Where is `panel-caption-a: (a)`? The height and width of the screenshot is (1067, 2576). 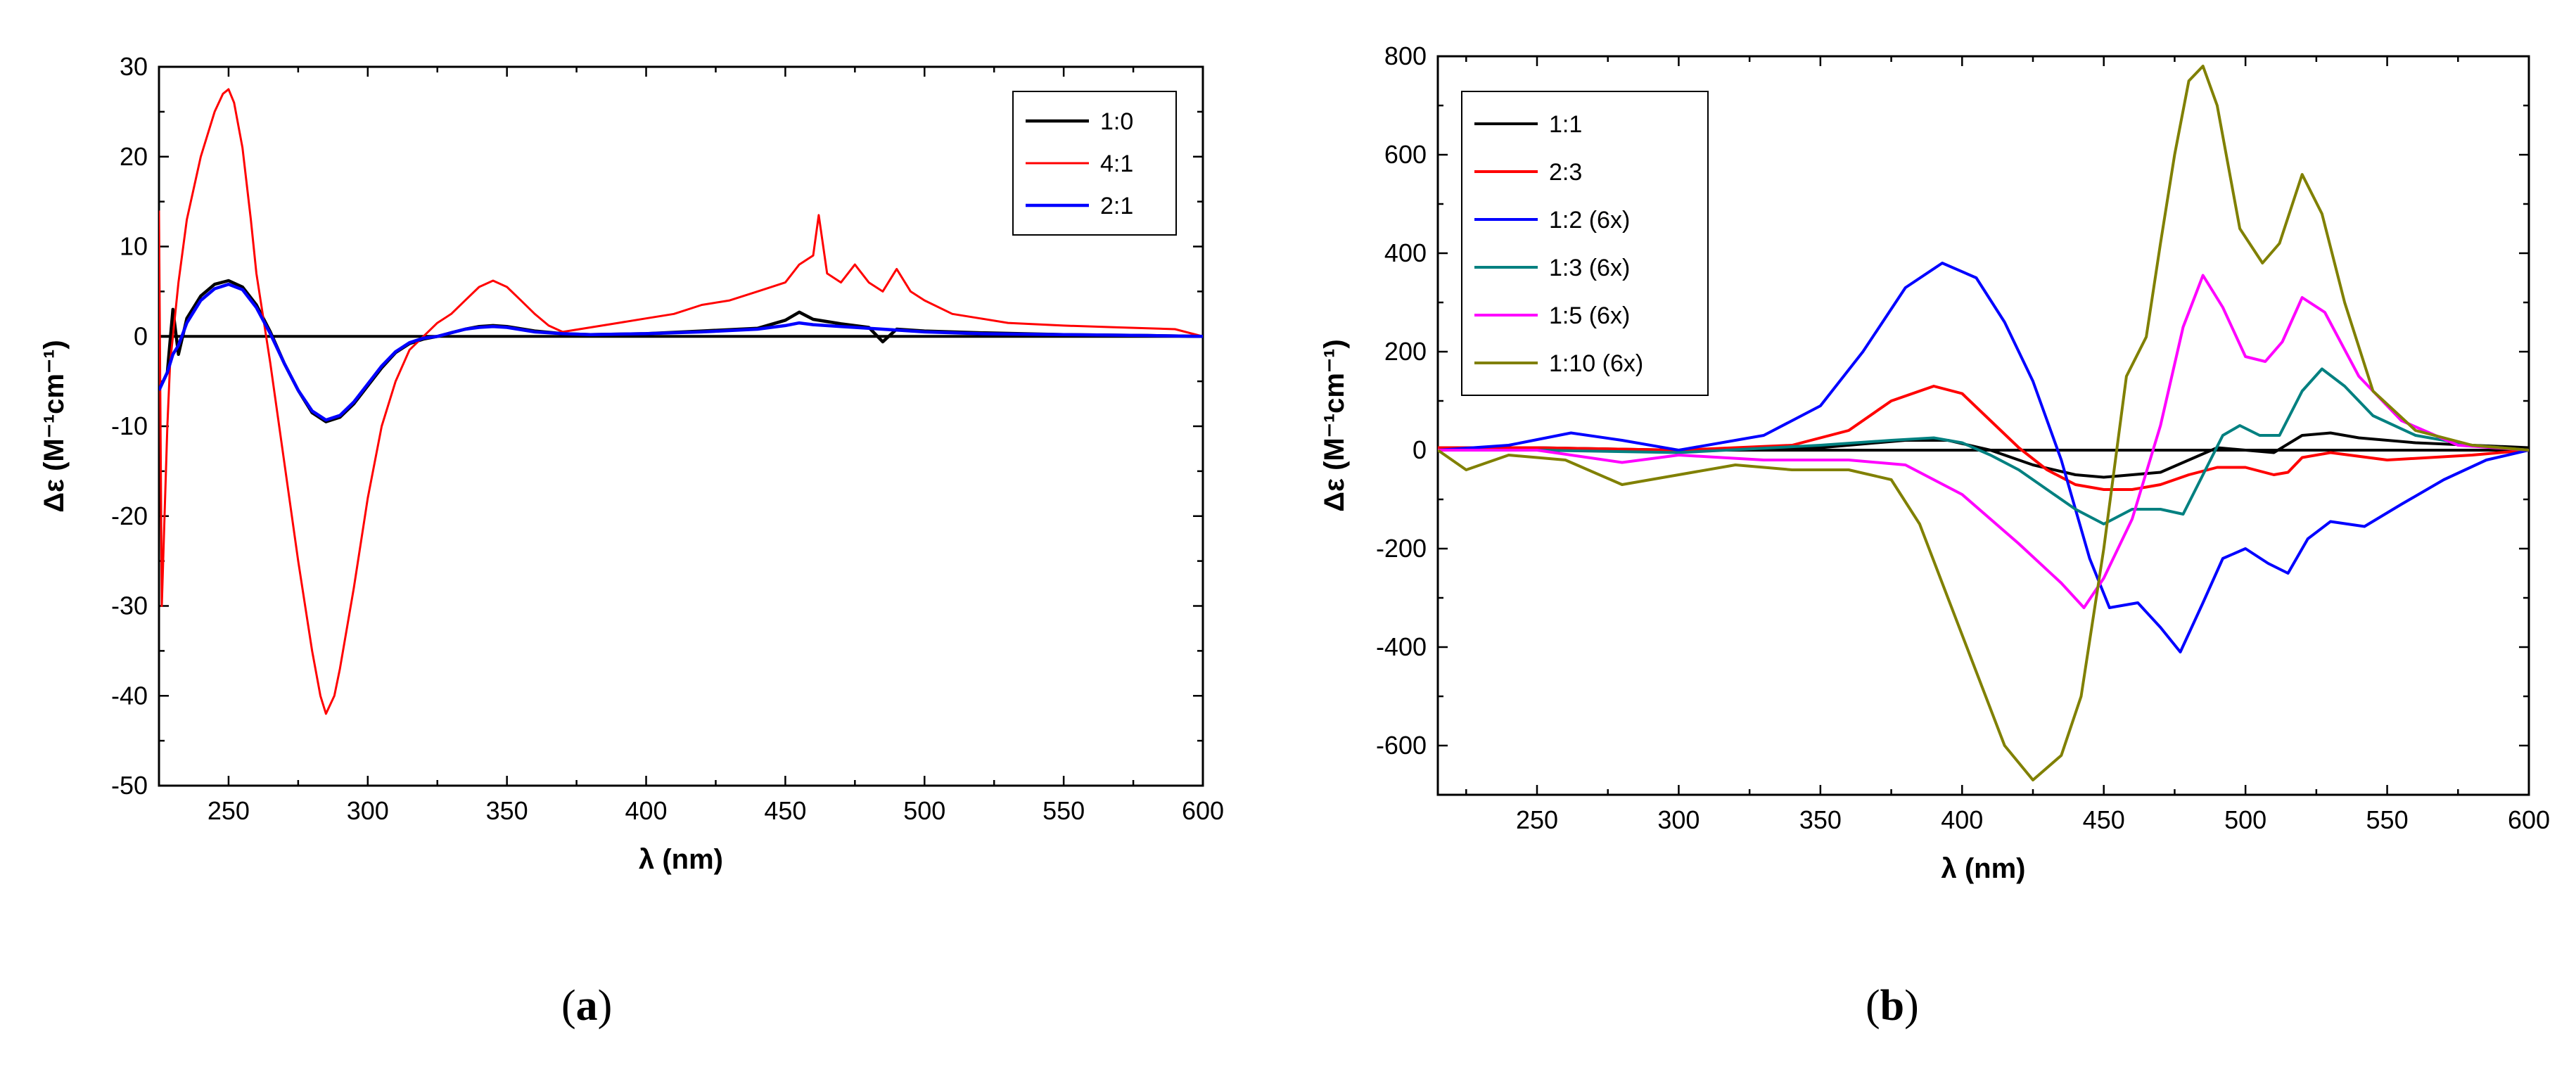 panel-caption-a: (a) is located at coordinates (587, 1006).